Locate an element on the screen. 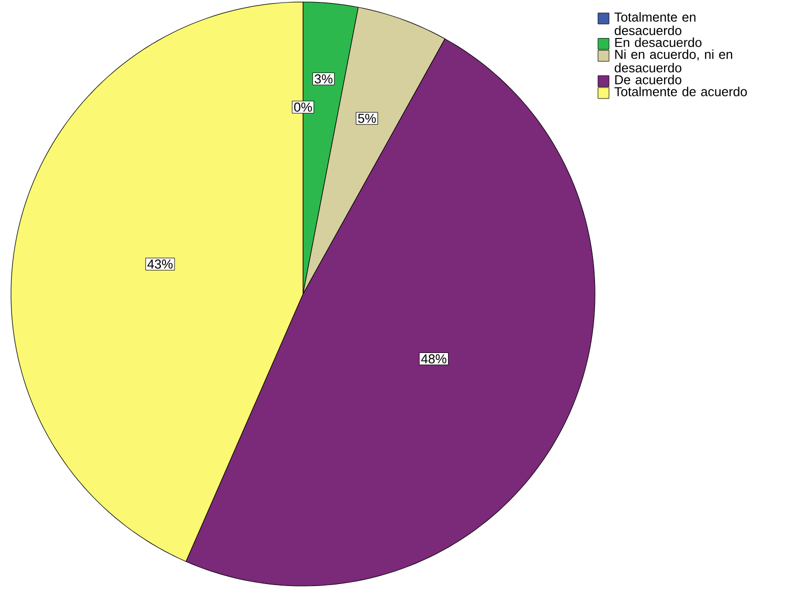 The width and height of the screenshot is (786, 596). data-label: 3% is located at coordinates (323, 79).